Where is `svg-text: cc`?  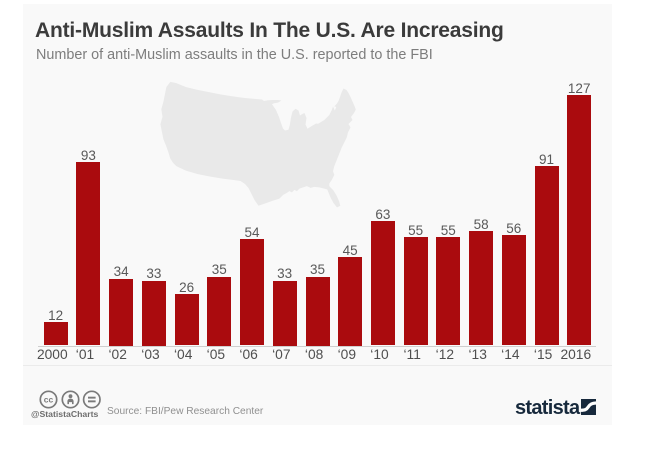
svg-text: cc is located at coordinates (49, 399).